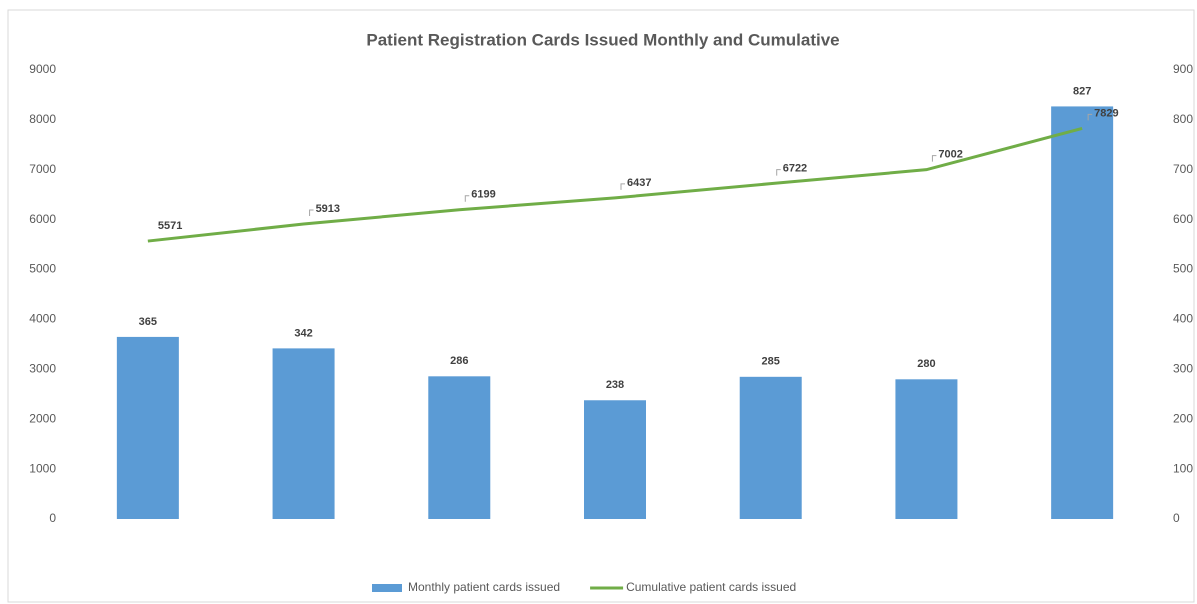  I want to click on y-tick-label: 9000, so click(42, 69).